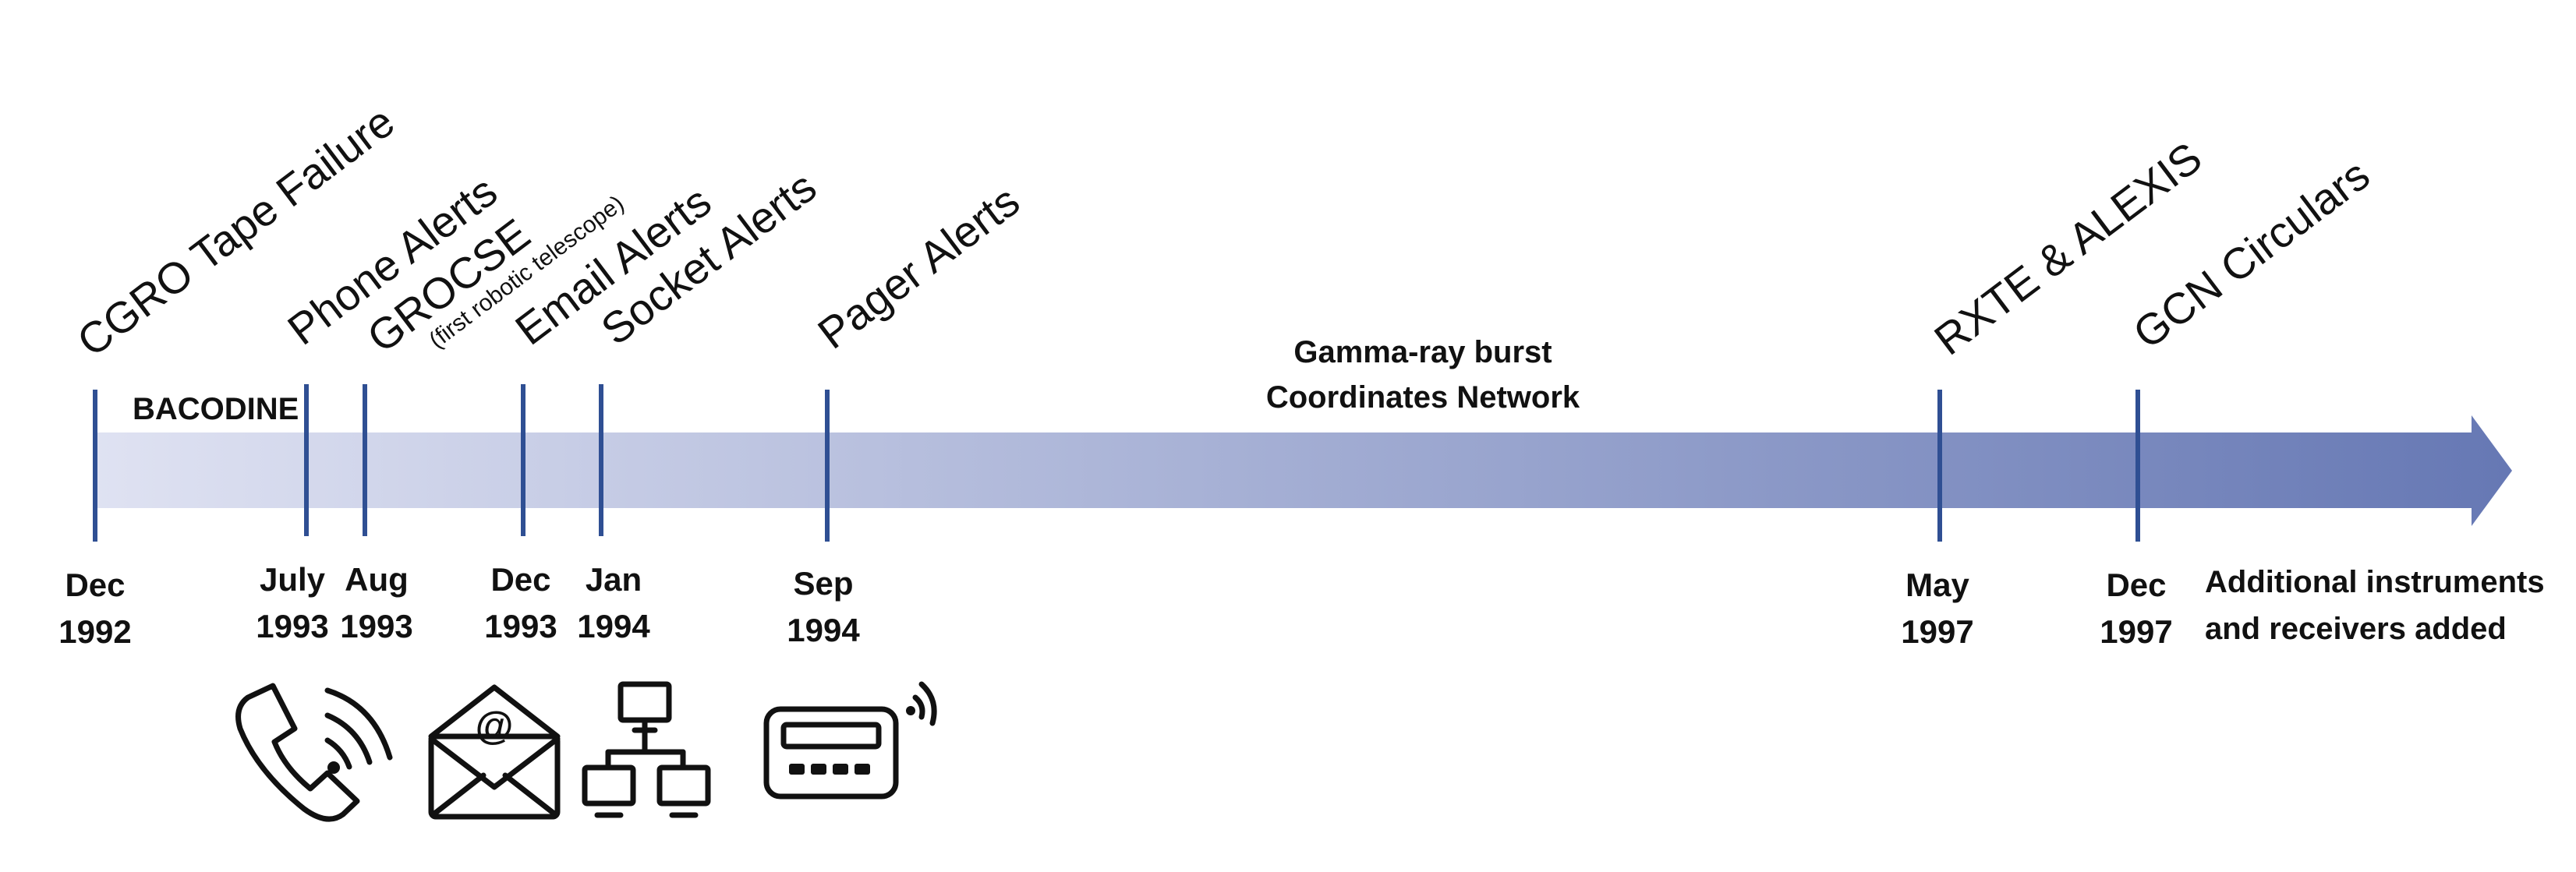 The width and height of the screenshot is (2576, 872). I want to click on date-month-aug-1993: Aug, so click(377, 579).